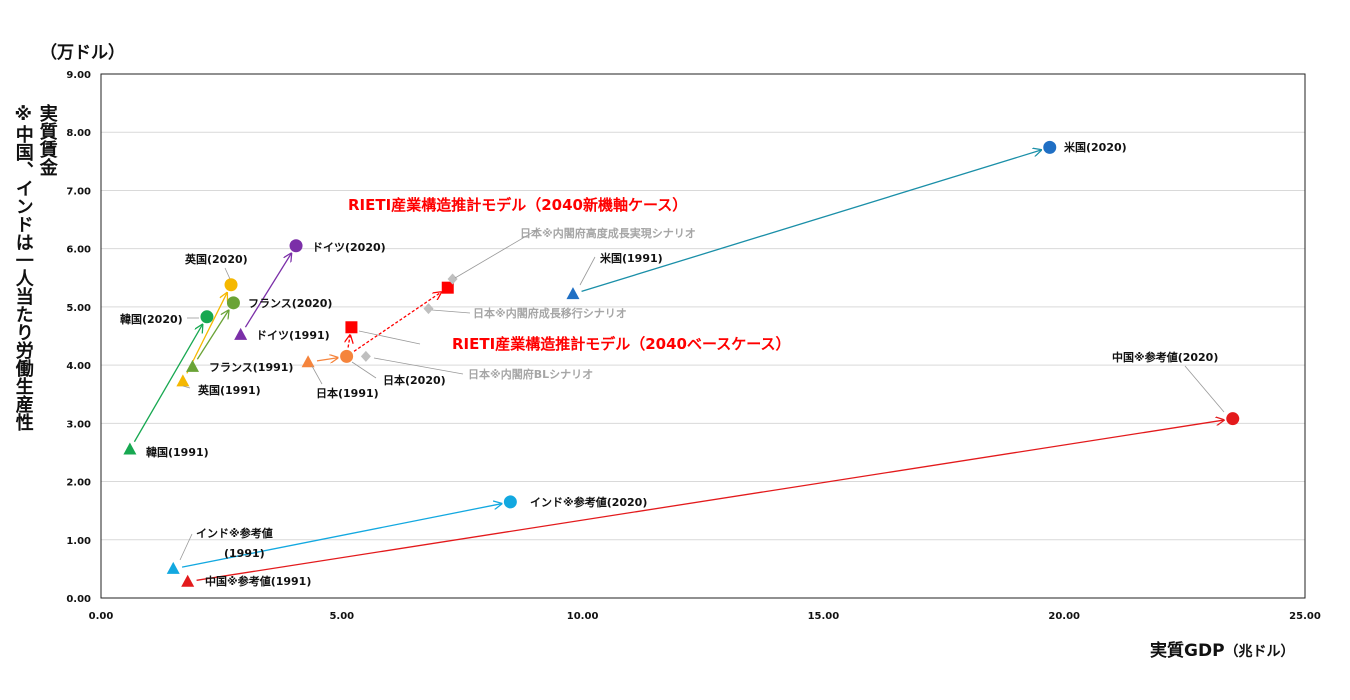 The height and width of the screenshot is (700, 1350). I want to click on data-label: 日本※内閣府高度成長実現シナリオ, so click(608, 233).